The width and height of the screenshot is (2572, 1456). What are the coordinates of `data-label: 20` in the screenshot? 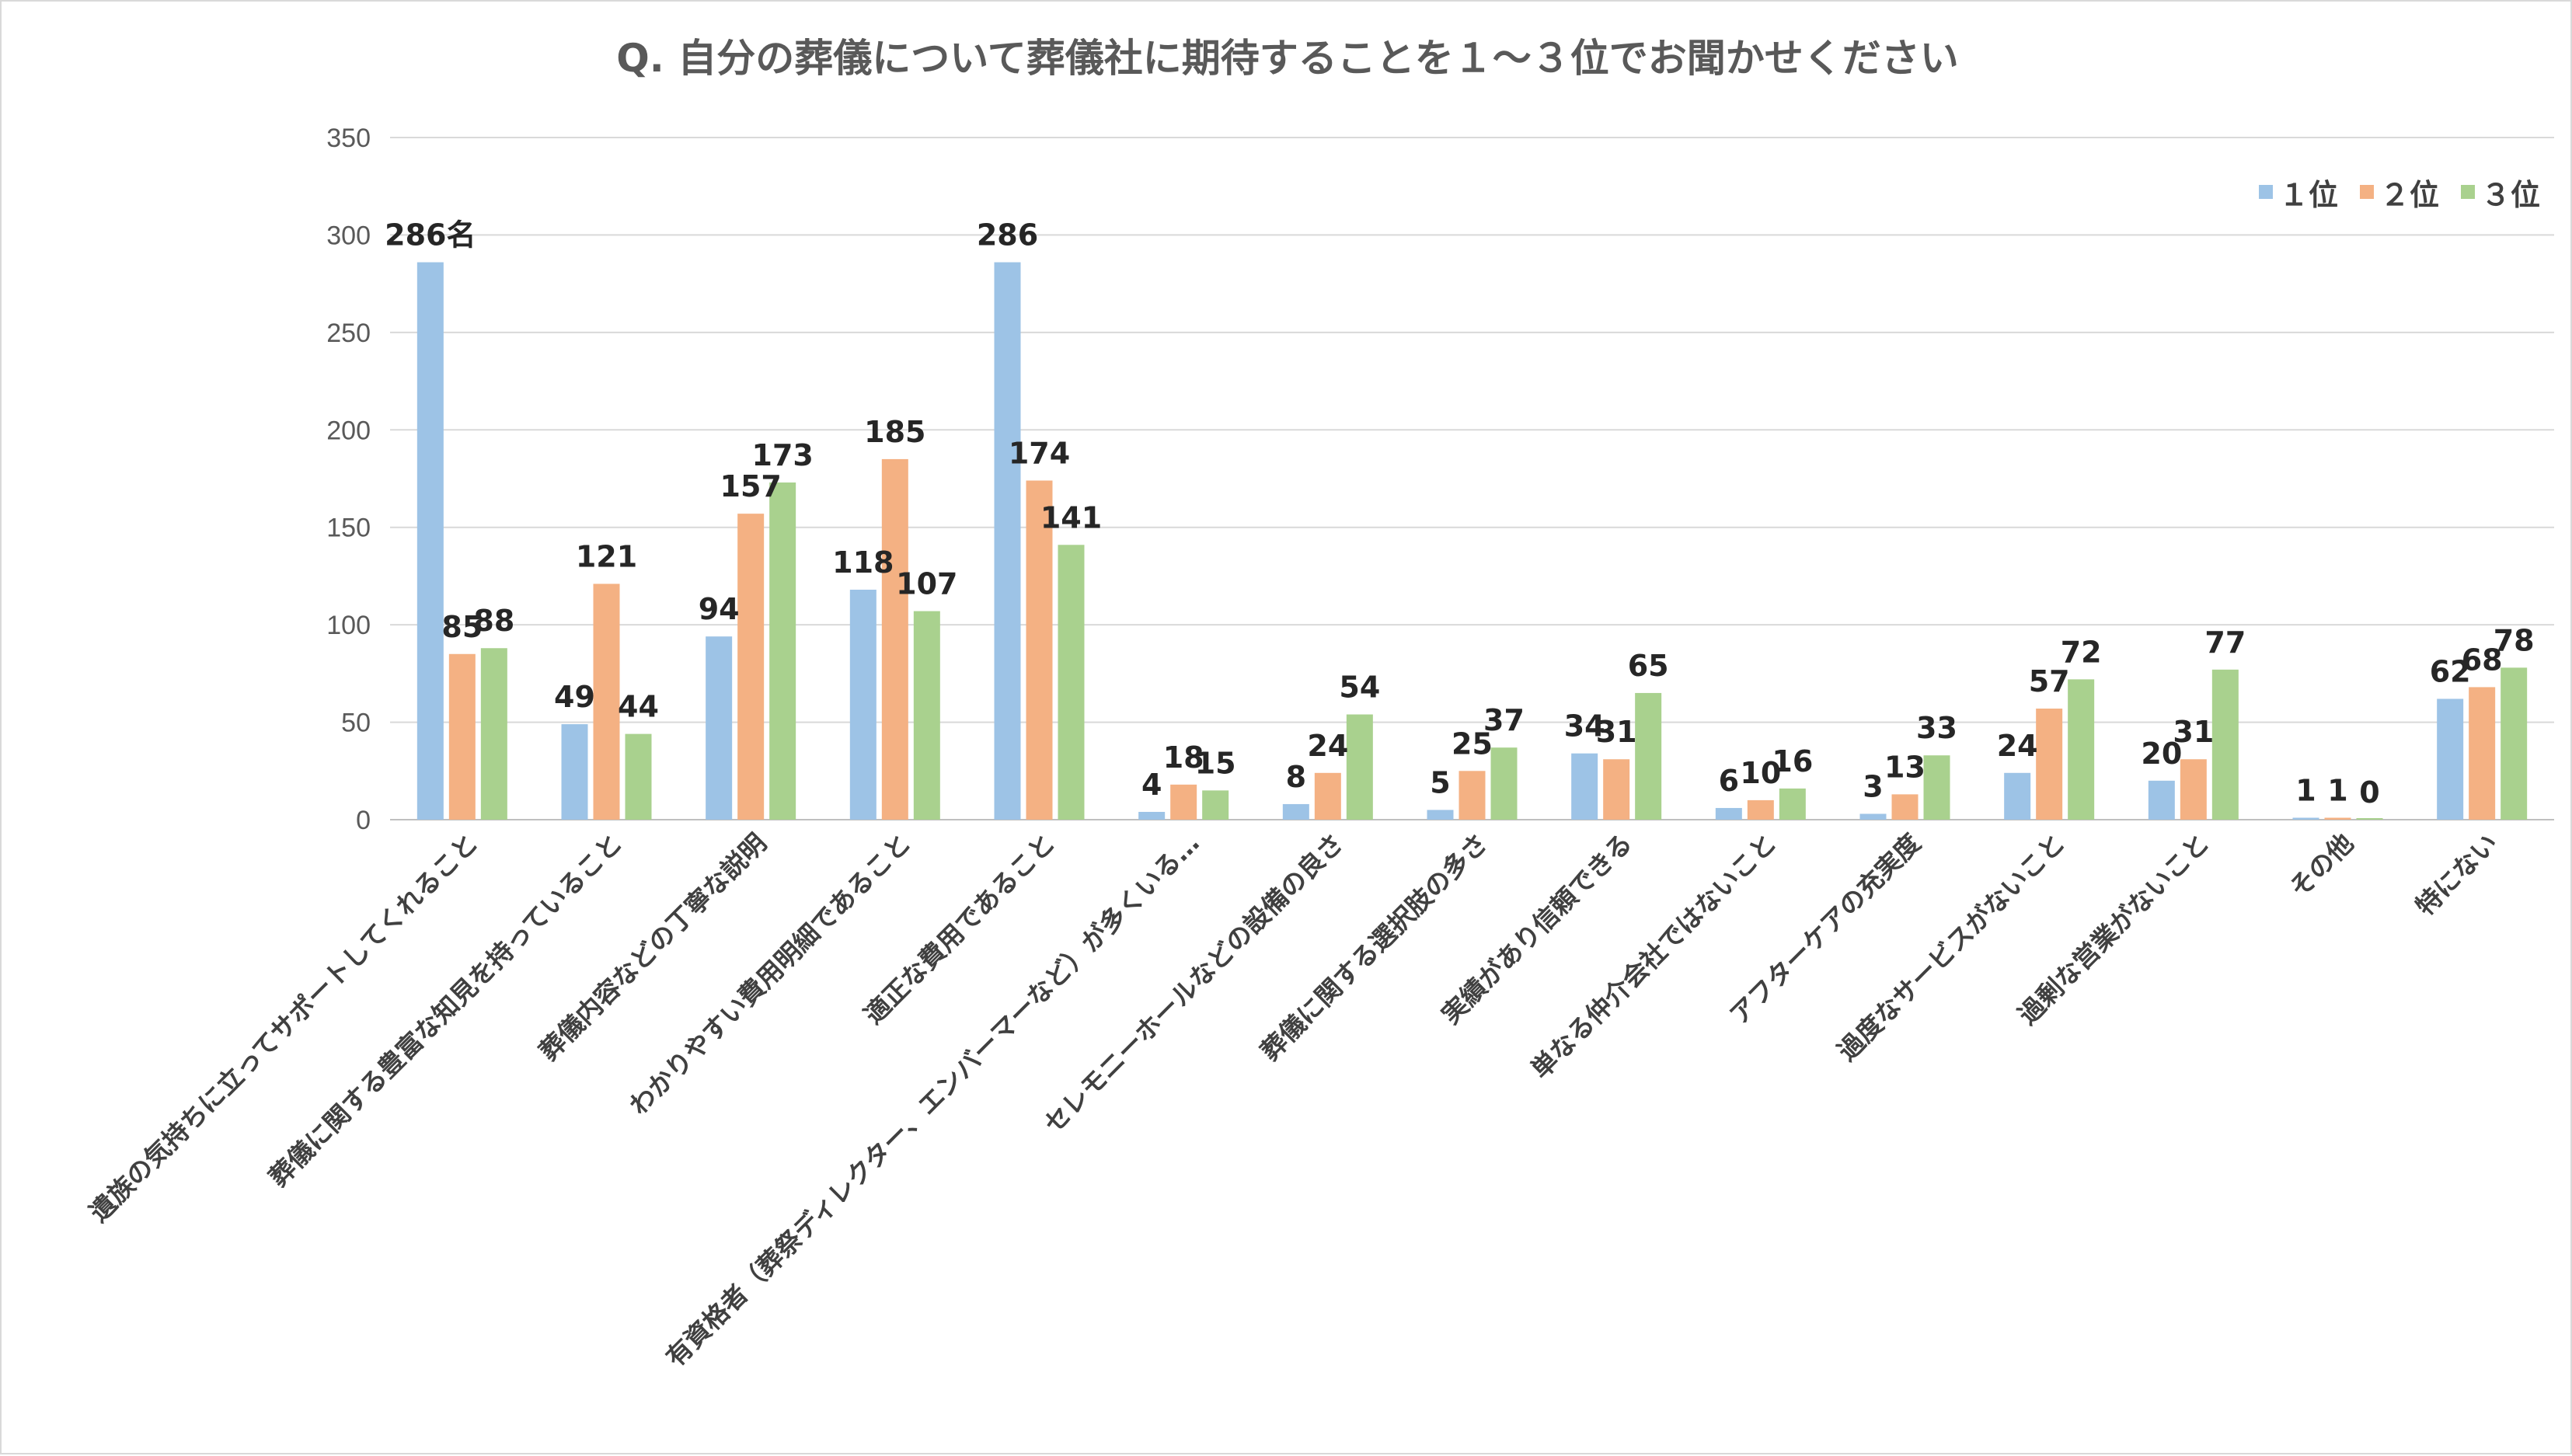 It's located at (2161, 754).